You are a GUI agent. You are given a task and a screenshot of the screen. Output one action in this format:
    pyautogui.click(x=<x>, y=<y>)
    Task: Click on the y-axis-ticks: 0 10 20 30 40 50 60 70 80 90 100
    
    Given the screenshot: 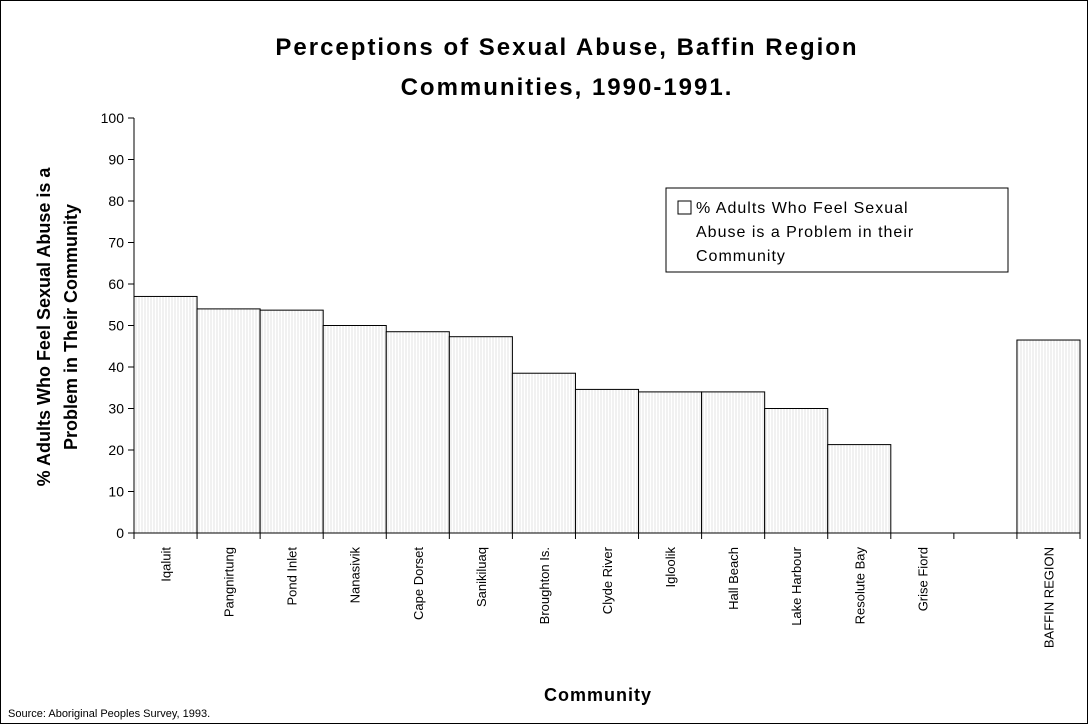 What is the action you would take?
    pyautogui.click(x=117, y=325)
    